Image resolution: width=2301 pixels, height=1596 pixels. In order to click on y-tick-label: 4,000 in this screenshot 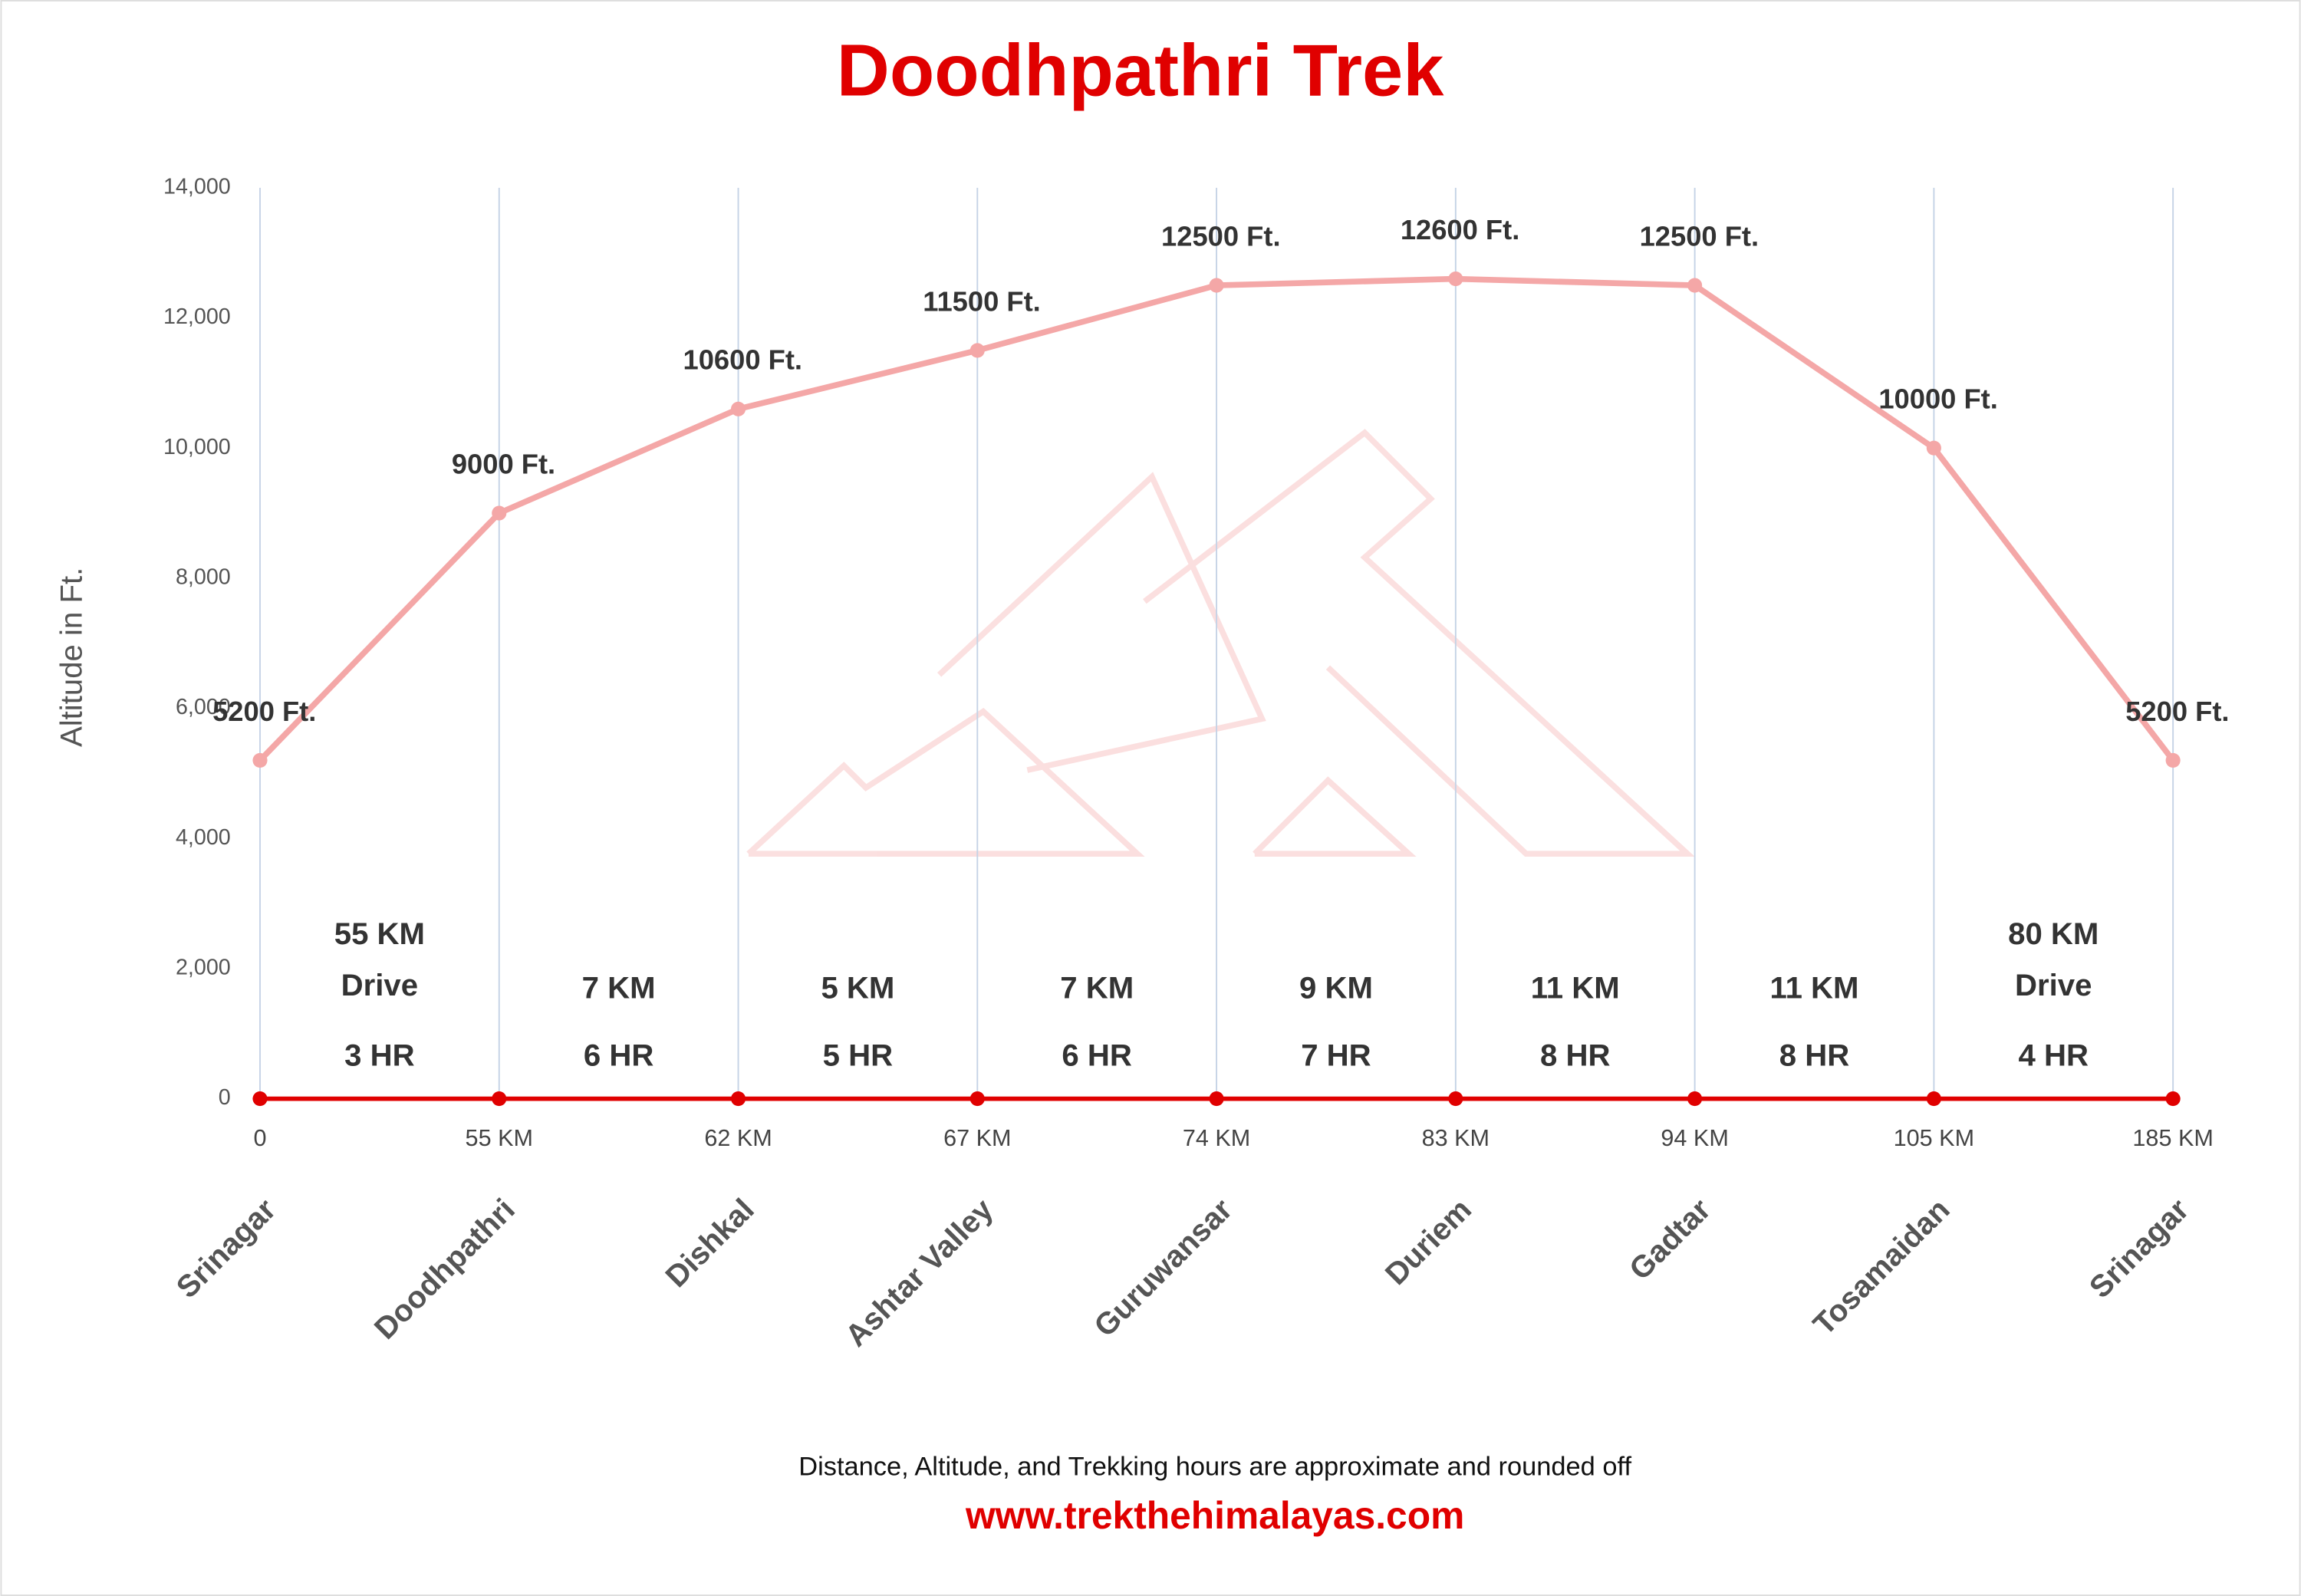, I will do `click(203, 837)`.